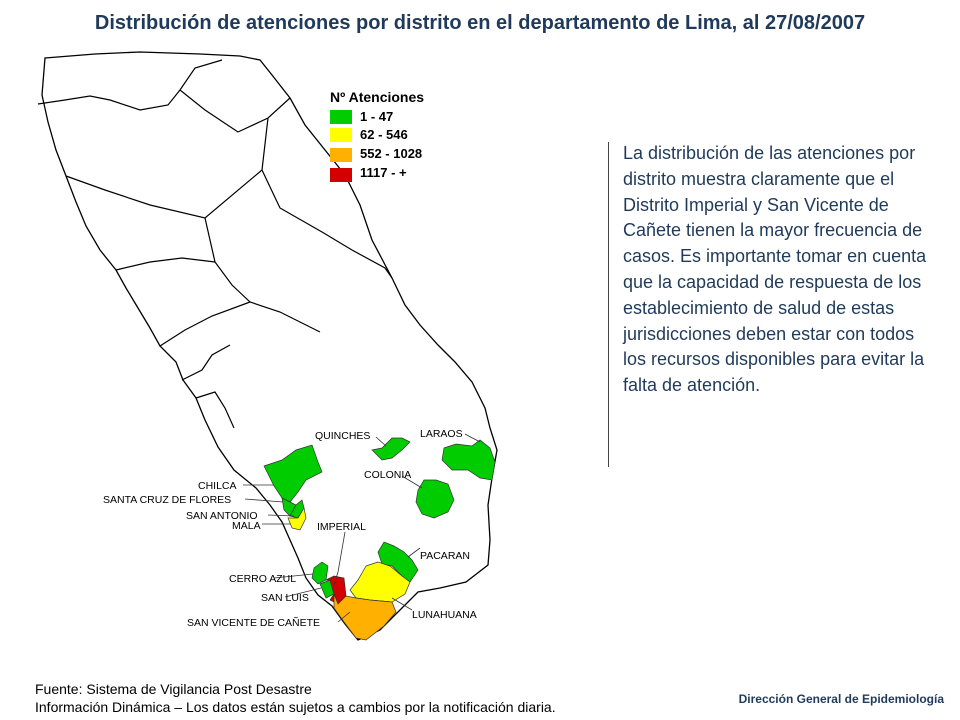 This screenshot has width=960, height=720. What do you see at coordinates (297, 519) in the screenshot?
I see `district-mala` at bounding box center [297, 519].